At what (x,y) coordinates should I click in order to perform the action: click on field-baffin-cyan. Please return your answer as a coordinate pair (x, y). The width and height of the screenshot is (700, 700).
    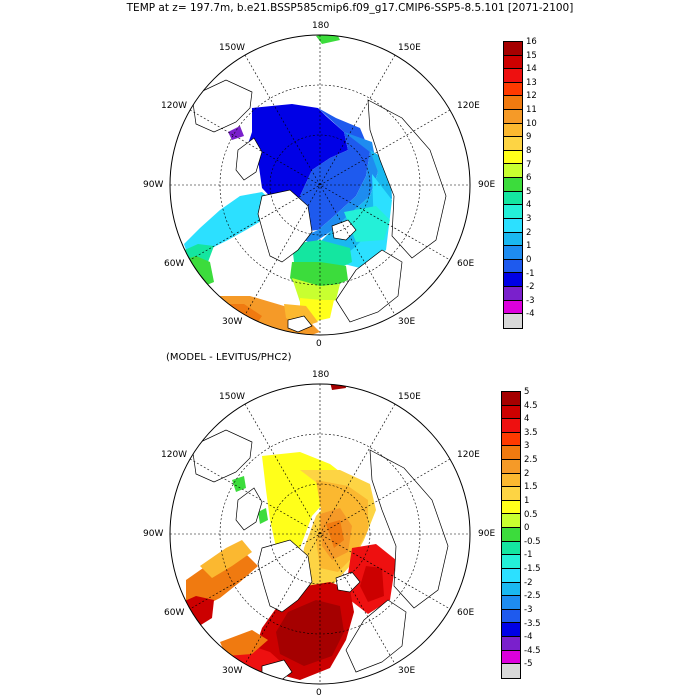
    Looking at the image, I should click on (230, 227).